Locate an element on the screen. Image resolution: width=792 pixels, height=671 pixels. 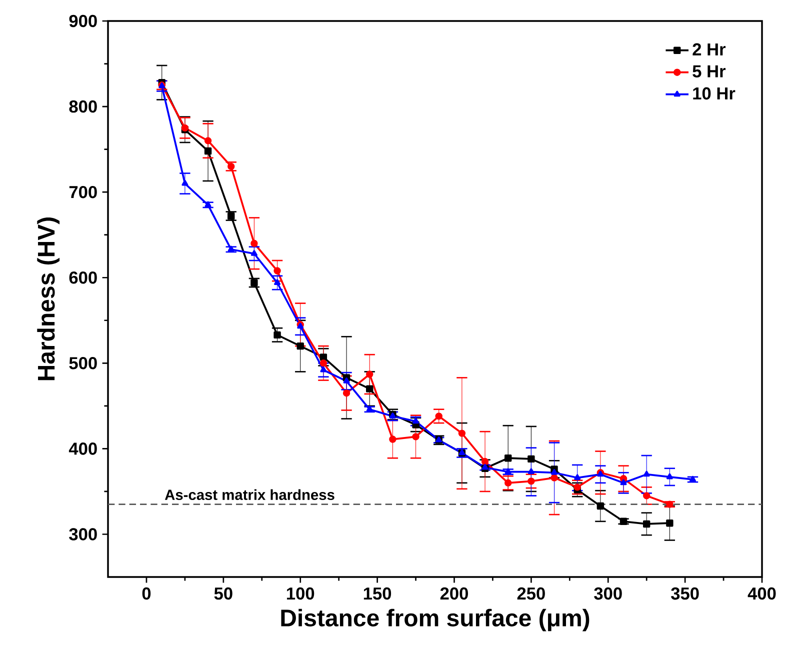
x-tick-label: 150 is located at coordinates (378, 593).